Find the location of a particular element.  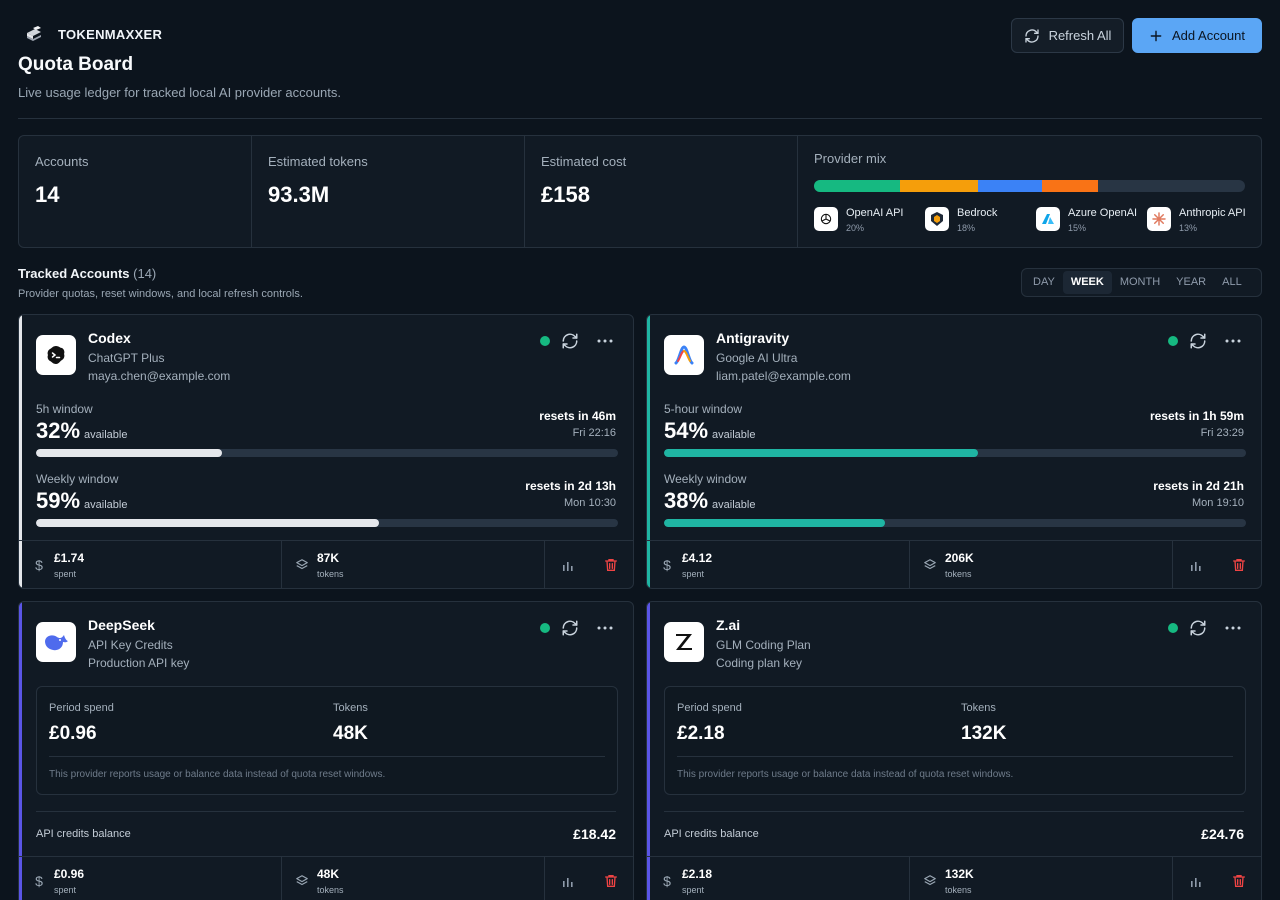

tokens-cell: 206K tokens is located at coordinates (1041, 564).